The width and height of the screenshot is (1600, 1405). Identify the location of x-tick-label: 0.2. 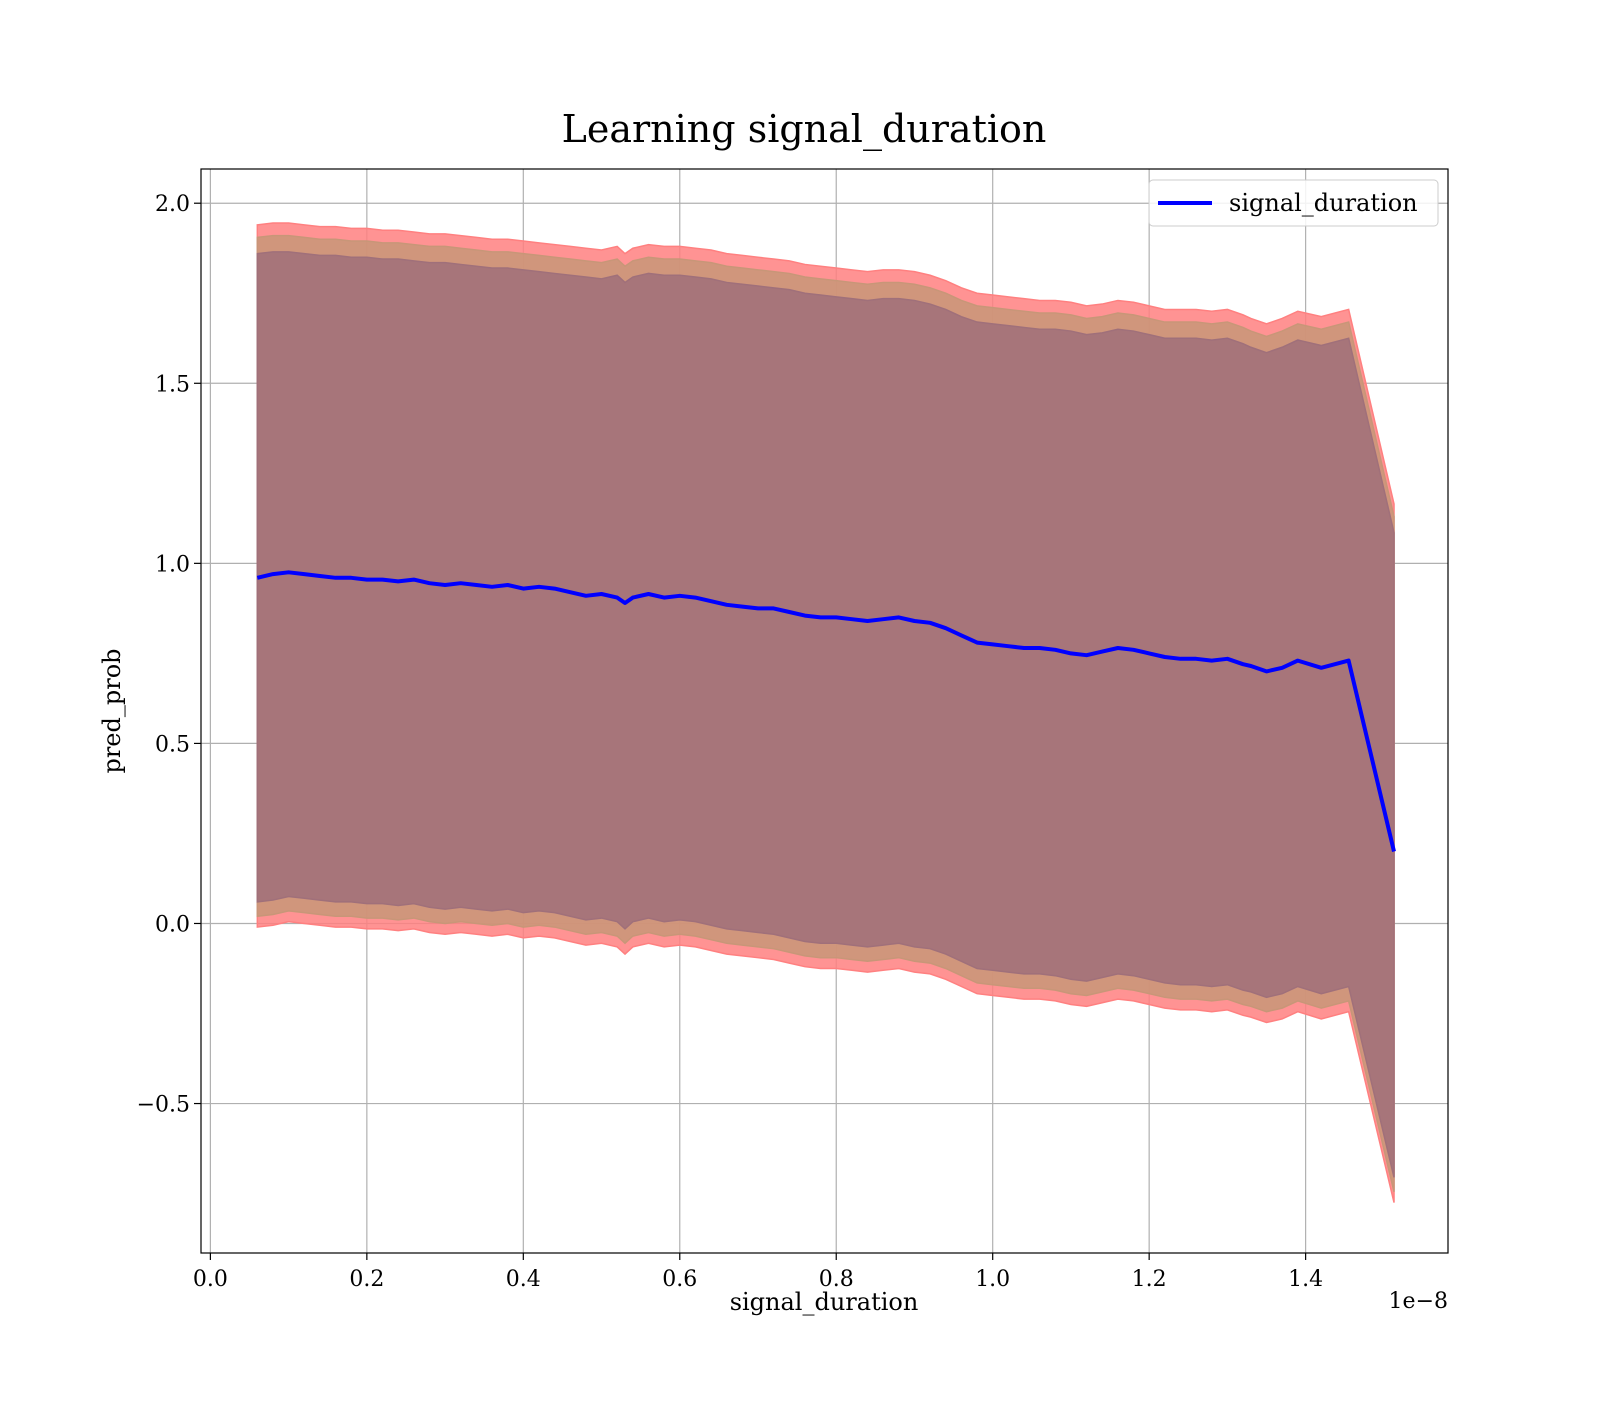
(366, 1279).